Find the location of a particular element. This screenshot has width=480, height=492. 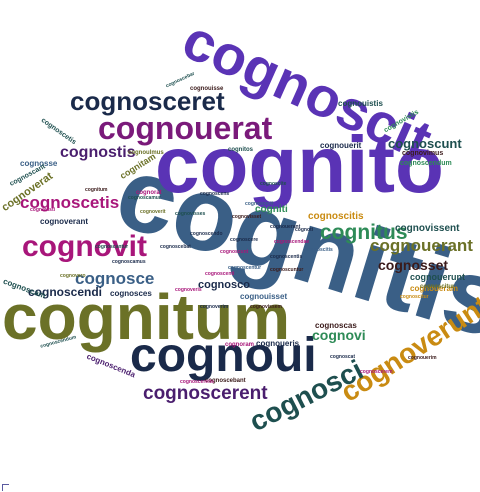

cloud-word-cognitos: cognitos is located at coordinates (240, 150).